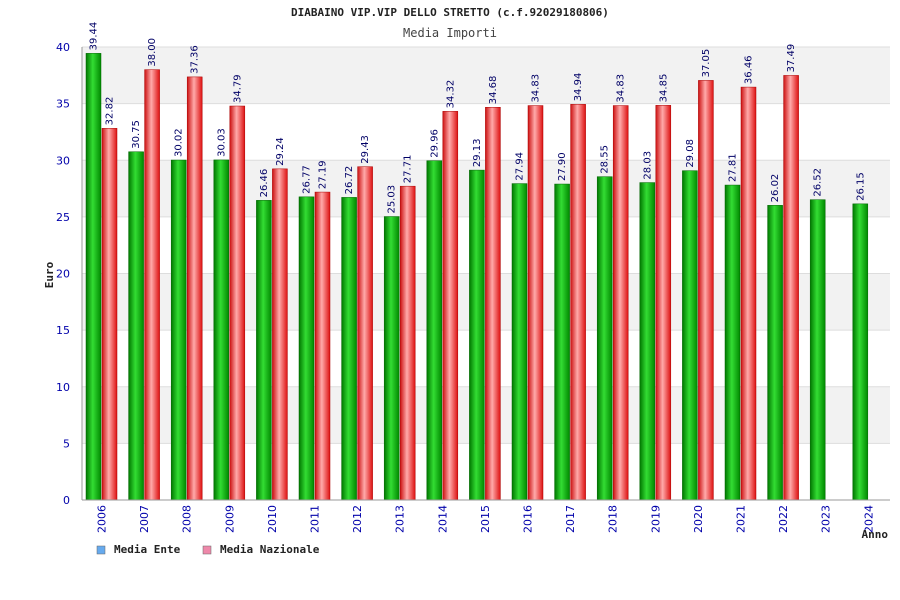 The width and height of the screenshot is (900, 600). I want to click on y-axis-label: Euro, so click(49, 274).